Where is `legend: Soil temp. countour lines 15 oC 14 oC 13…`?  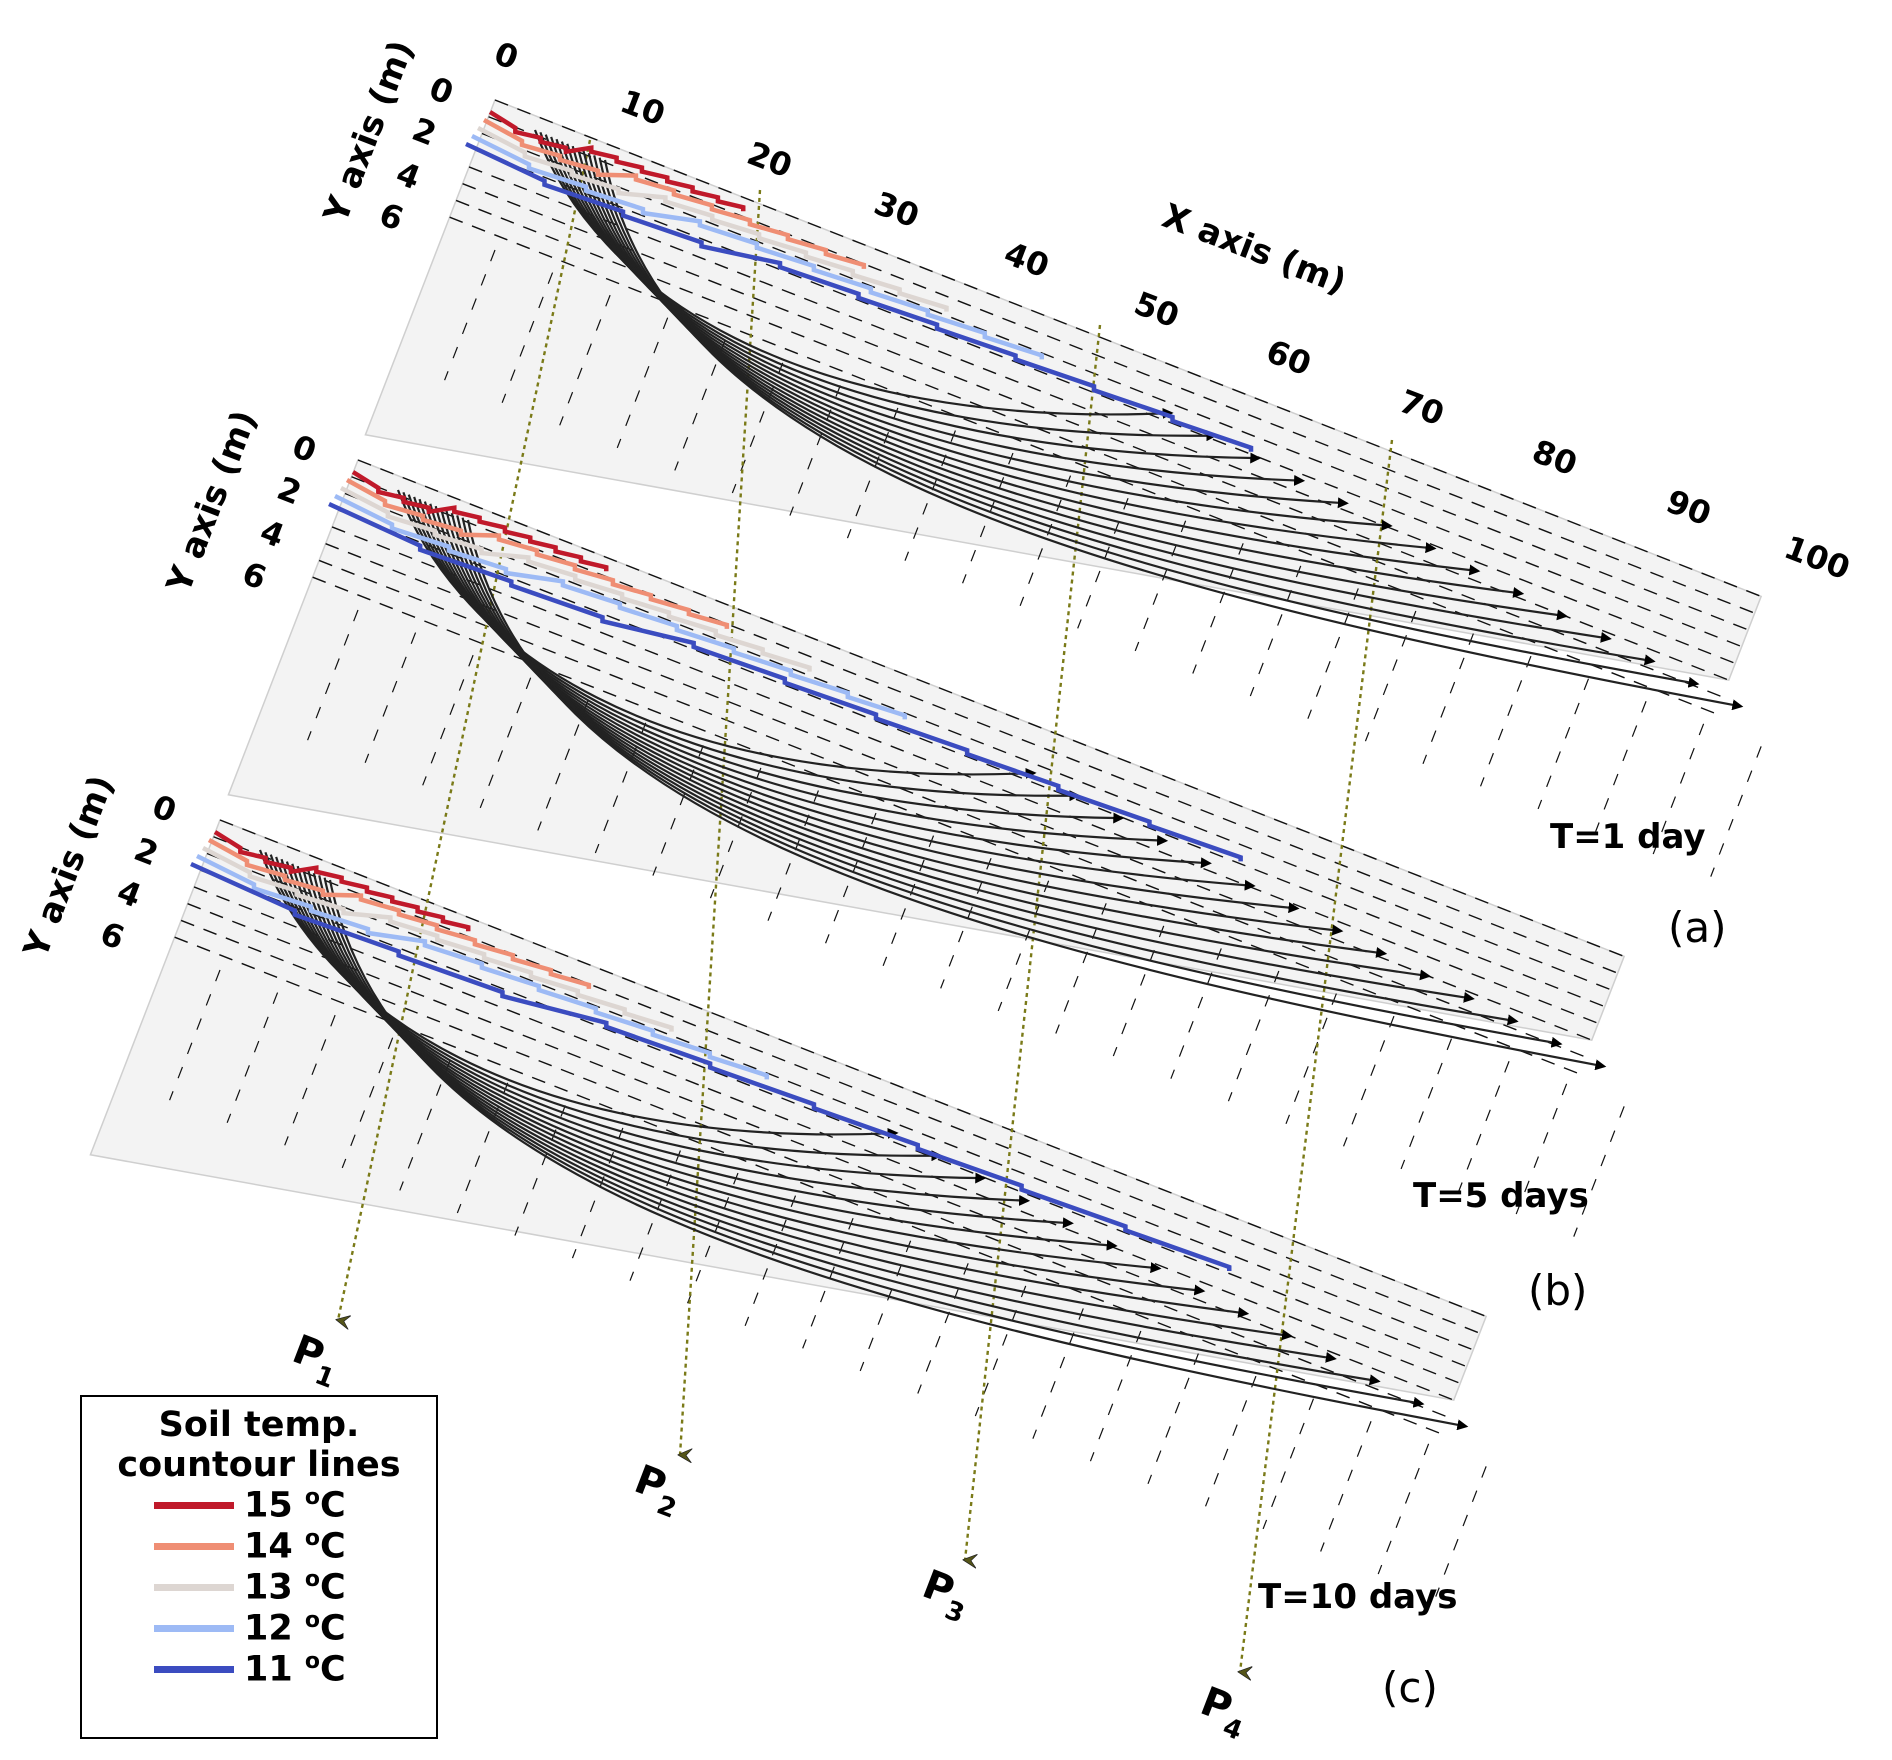 legend: Soil temp. countour lines 15 oC 14 oC 13… is located at coordinates (259, 1567).